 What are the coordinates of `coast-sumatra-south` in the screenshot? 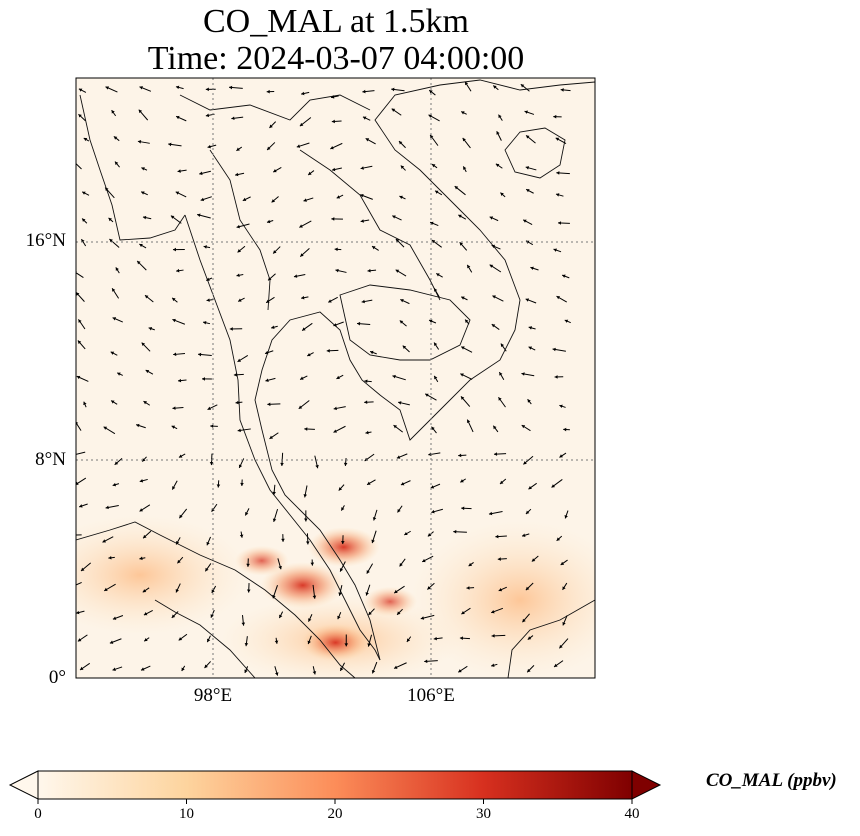 It's located at (205, 638).